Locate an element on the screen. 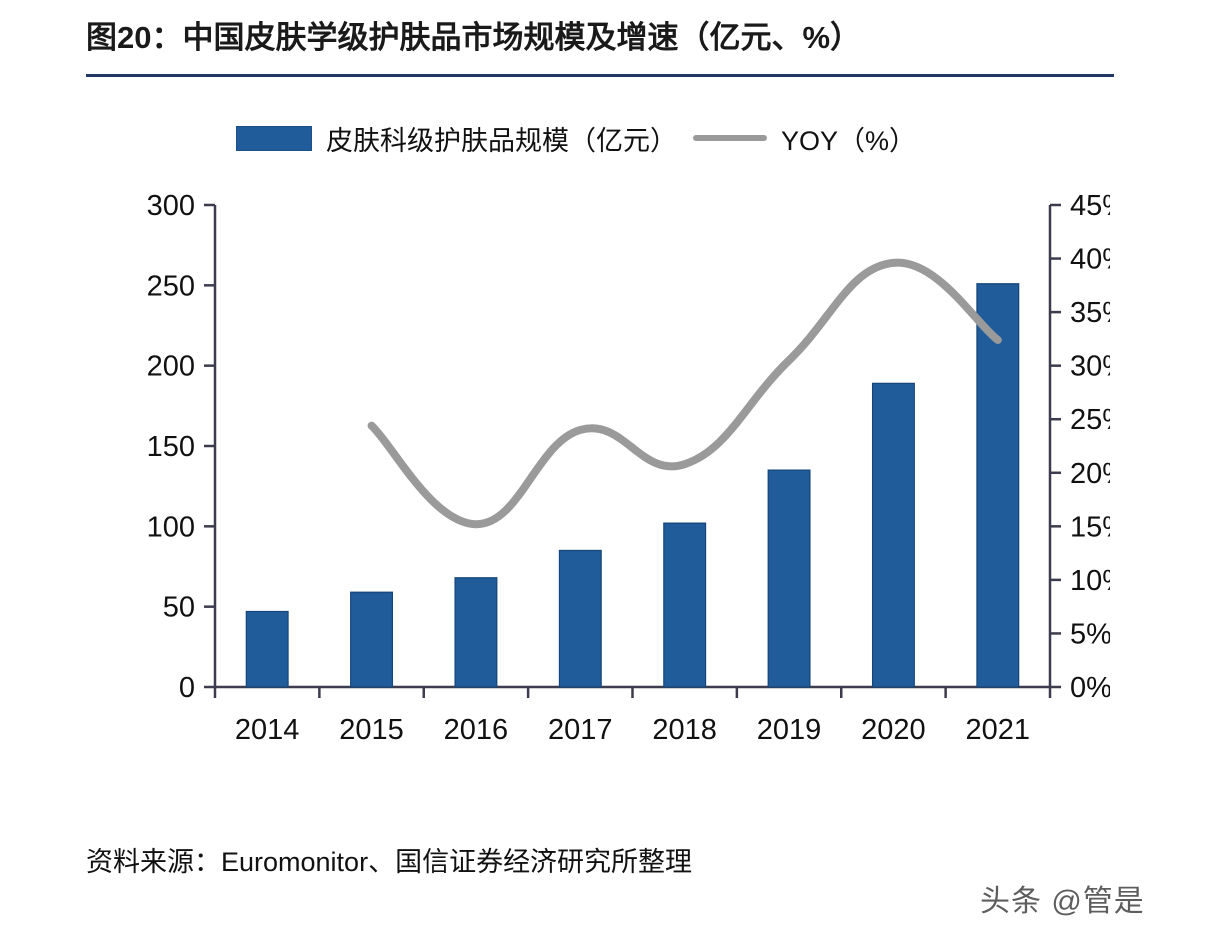 This screenshot has height=934, width=1210. watermark-label: 头条 @管是 is located at coordinates (1062, 901).